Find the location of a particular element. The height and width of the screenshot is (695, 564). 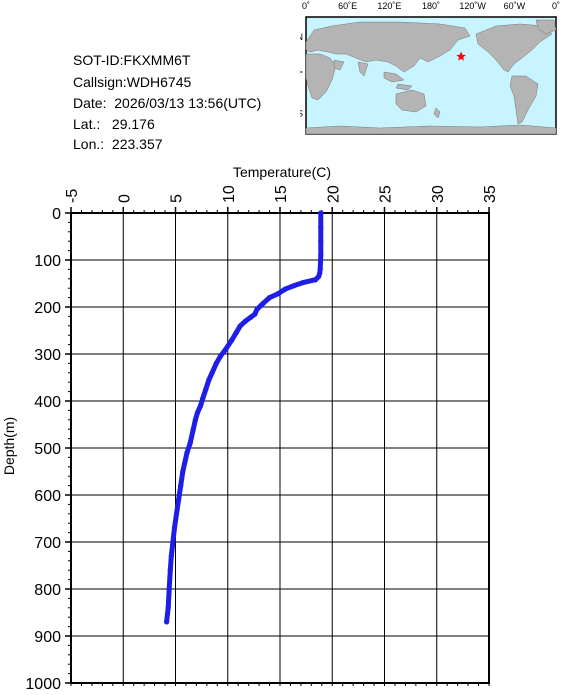

map-indonesia is located at coordinates (398, 81).